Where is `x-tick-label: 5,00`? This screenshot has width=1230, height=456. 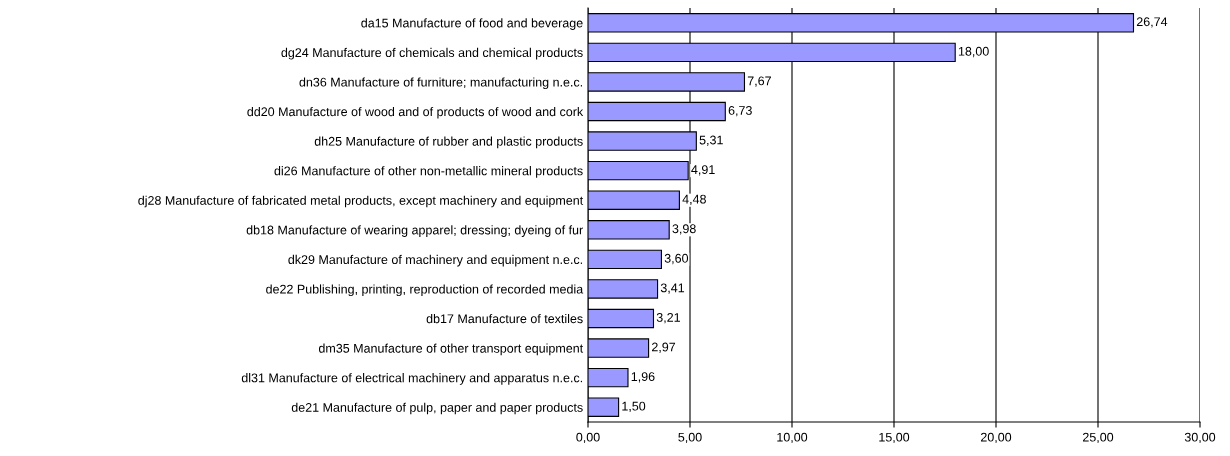
x-tick-label: 5,00 is located at coordinates (690, 438).